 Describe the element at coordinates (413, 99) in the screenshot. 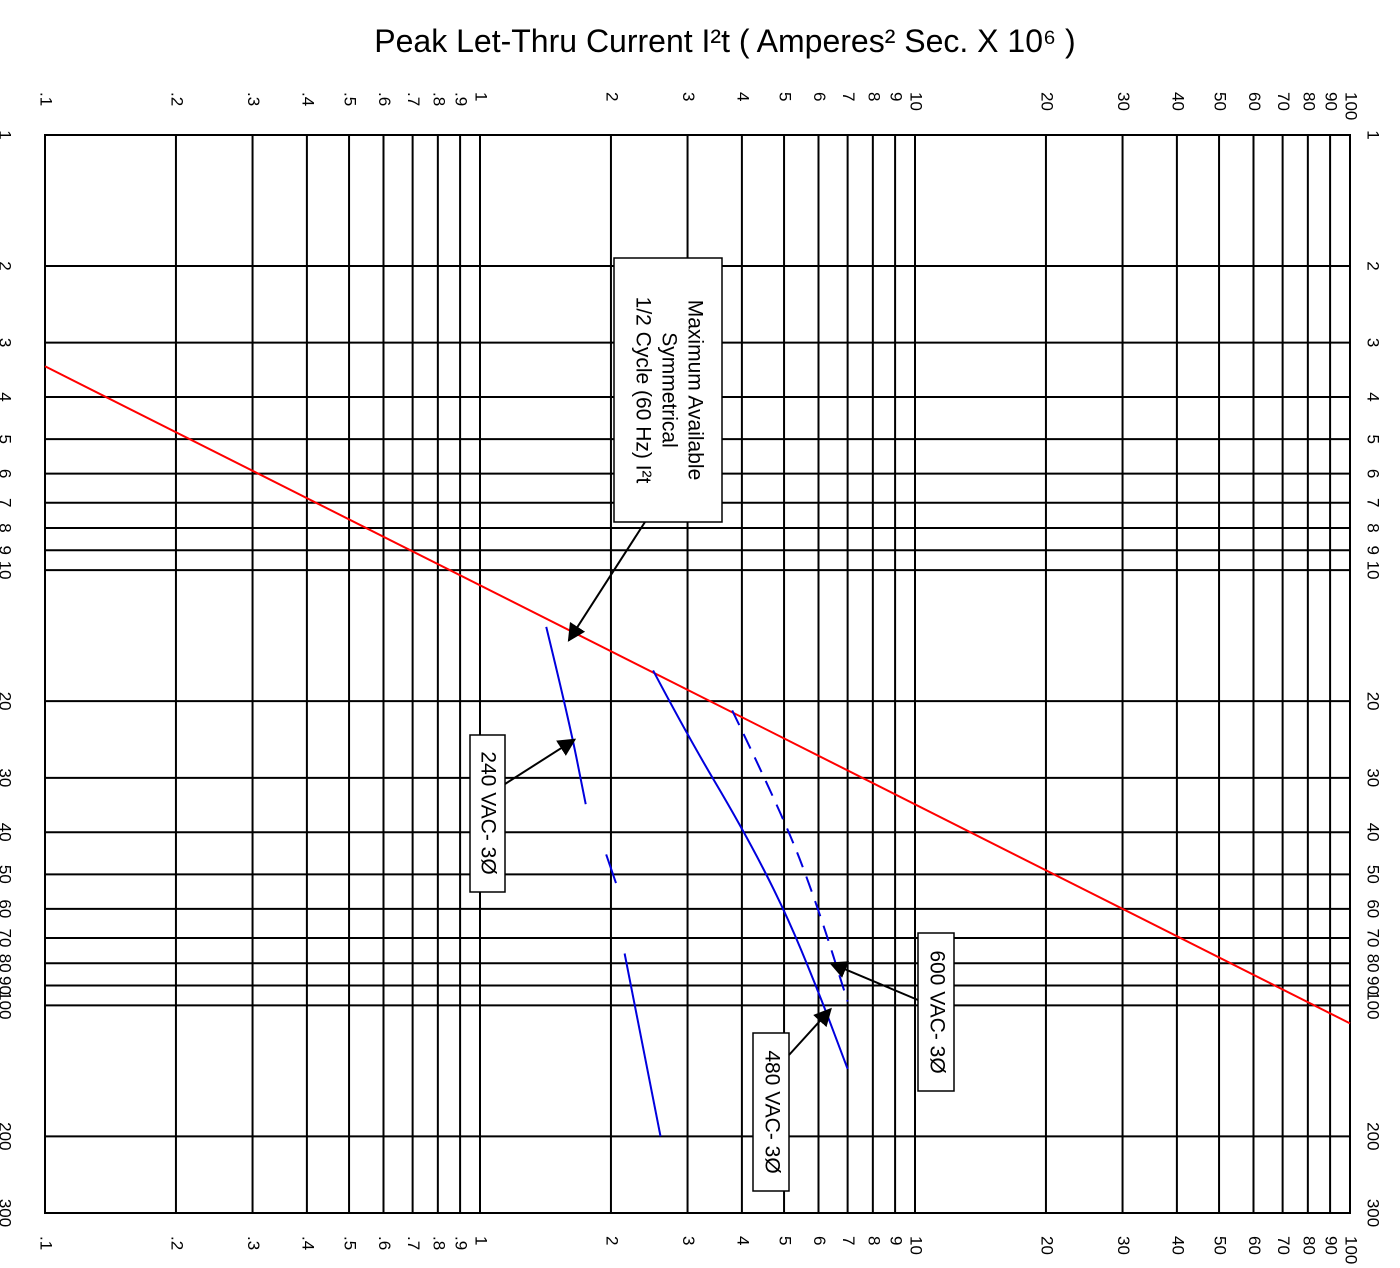

I see `x-tick-label-top: .7` at that location.